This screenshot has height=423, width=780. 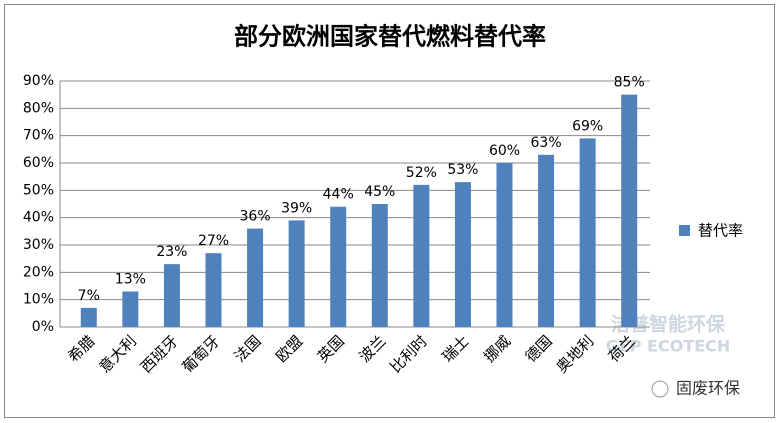 What do you see at coordinates (38, 81) in the screenshot?
I see `y-tick-label: 90%` at bounding box center [38, 81].